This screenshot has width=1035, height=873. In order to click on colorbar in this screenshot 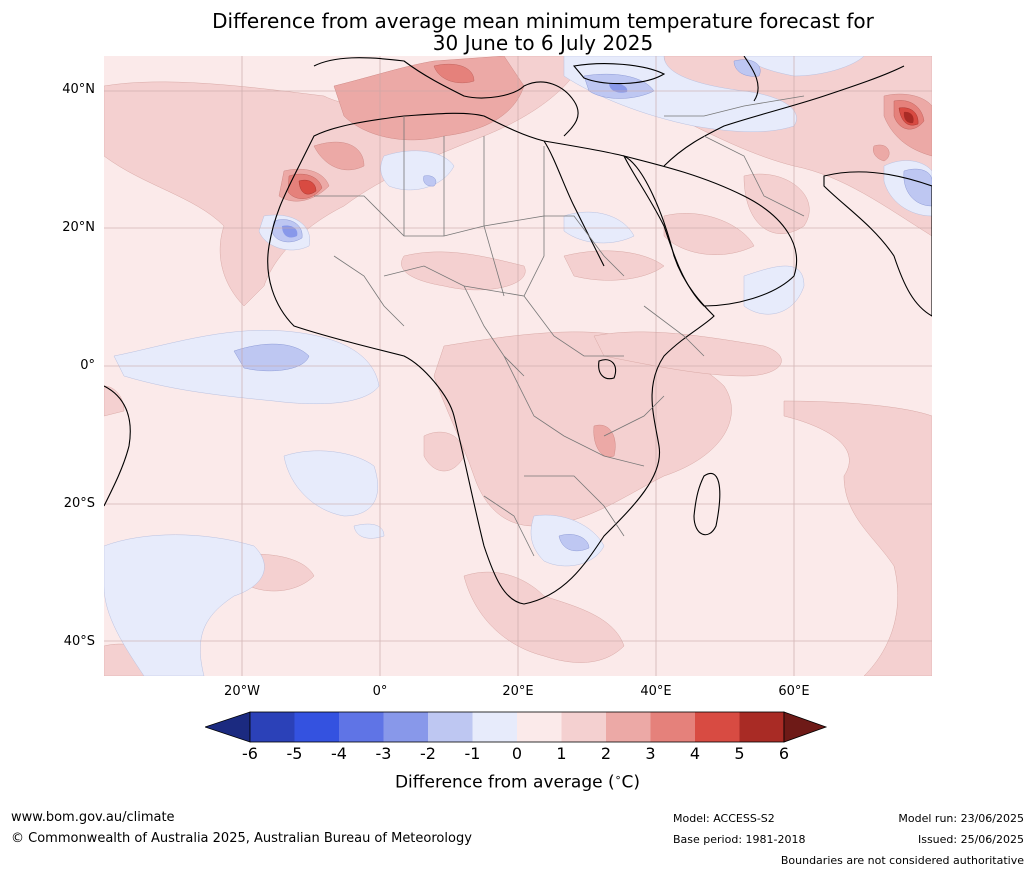, I will do `click(516, 729)`.